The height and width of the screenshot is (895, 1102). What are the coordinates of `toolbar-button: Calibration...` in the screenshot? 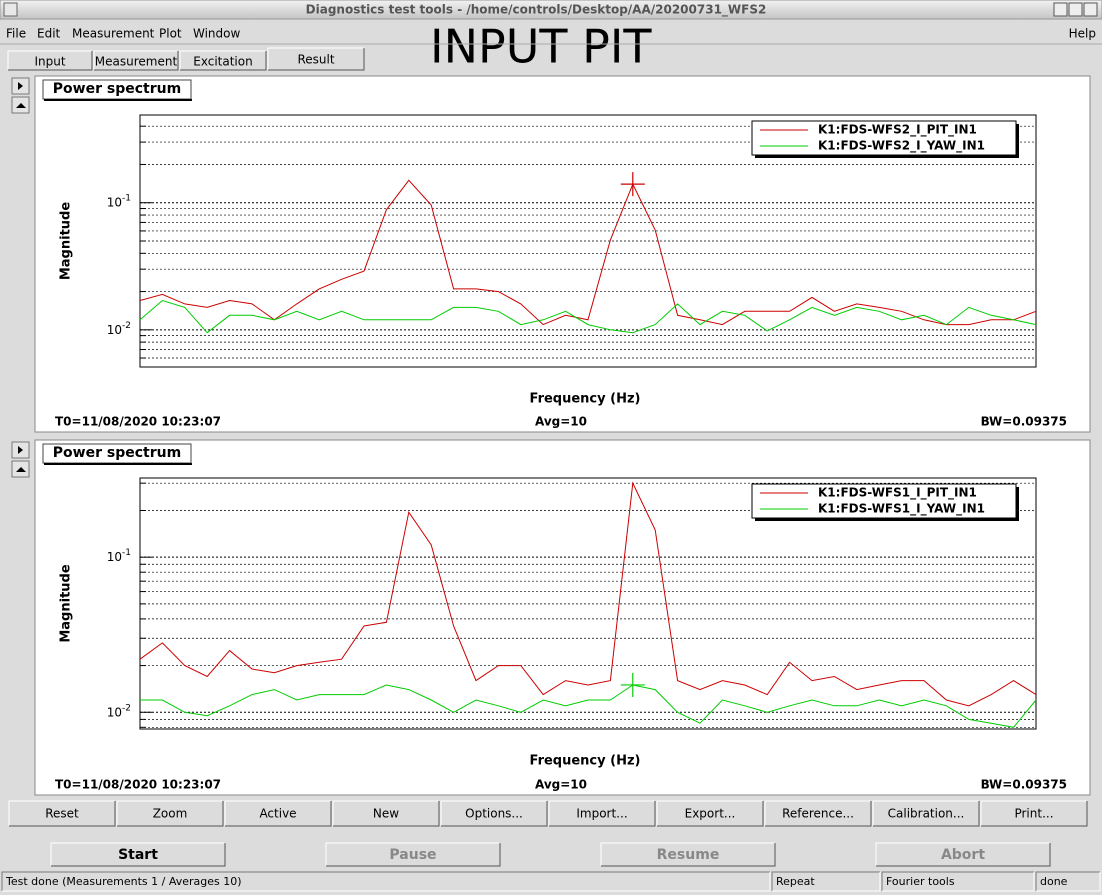 It's located at (926, 814).